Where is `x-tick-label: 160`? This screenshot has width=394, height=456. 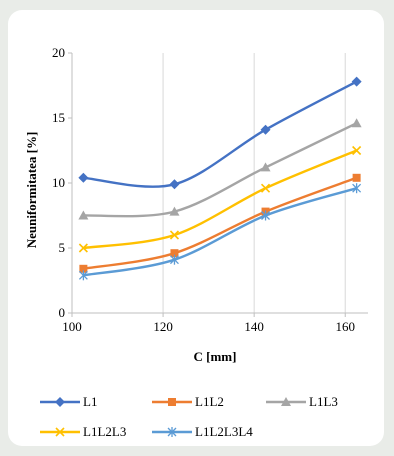 x-tick-label: 160 is located at coordinates (345, 326).